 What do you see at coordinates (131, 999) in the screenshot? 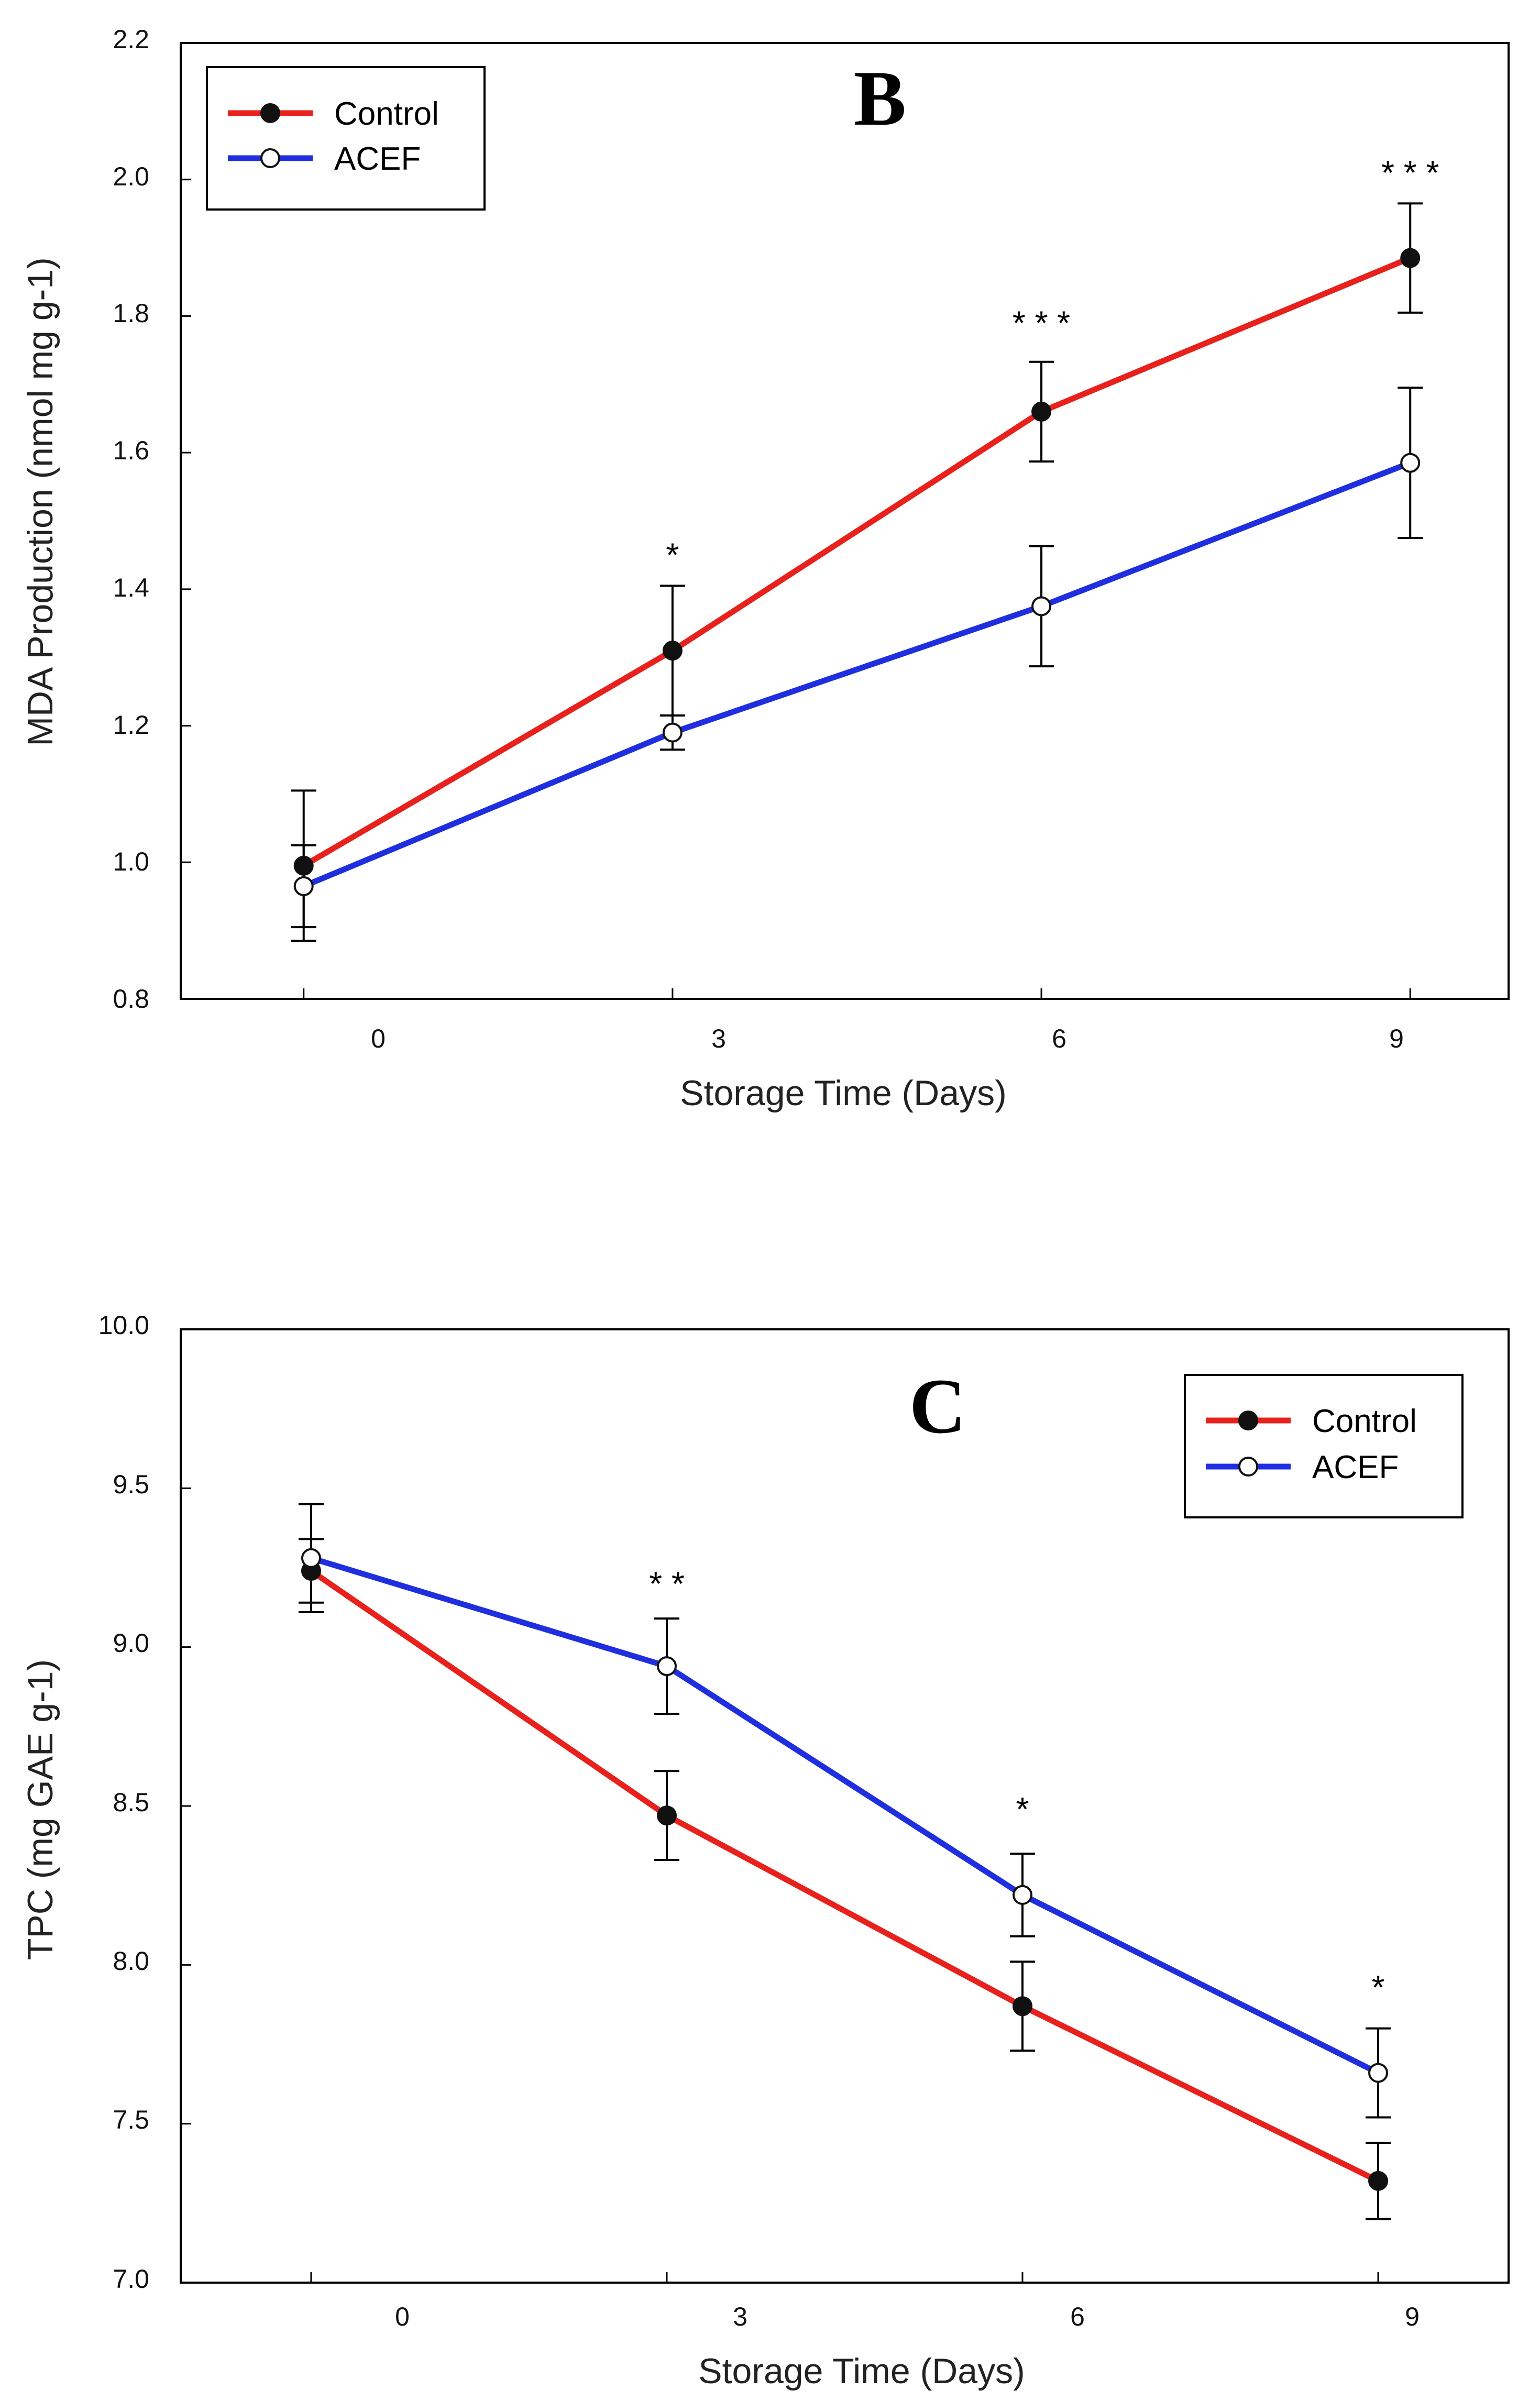
I see `panel-b-y-tick-label: 0.8` at bounding box center [131, 999].